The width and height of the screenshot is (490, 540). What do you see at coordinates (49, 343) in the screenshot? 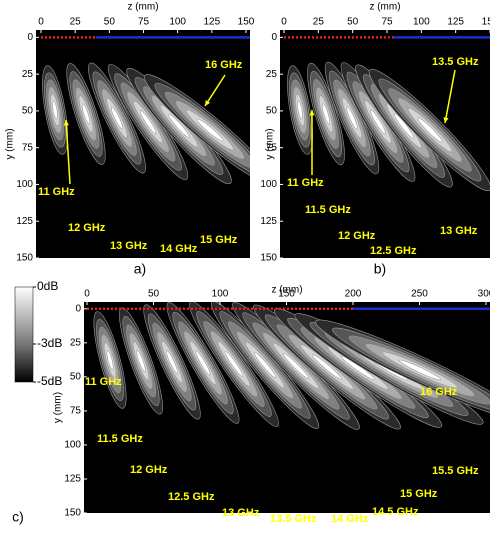
I see `colorbar-label: -3dB` at bounding box center [49, 343].